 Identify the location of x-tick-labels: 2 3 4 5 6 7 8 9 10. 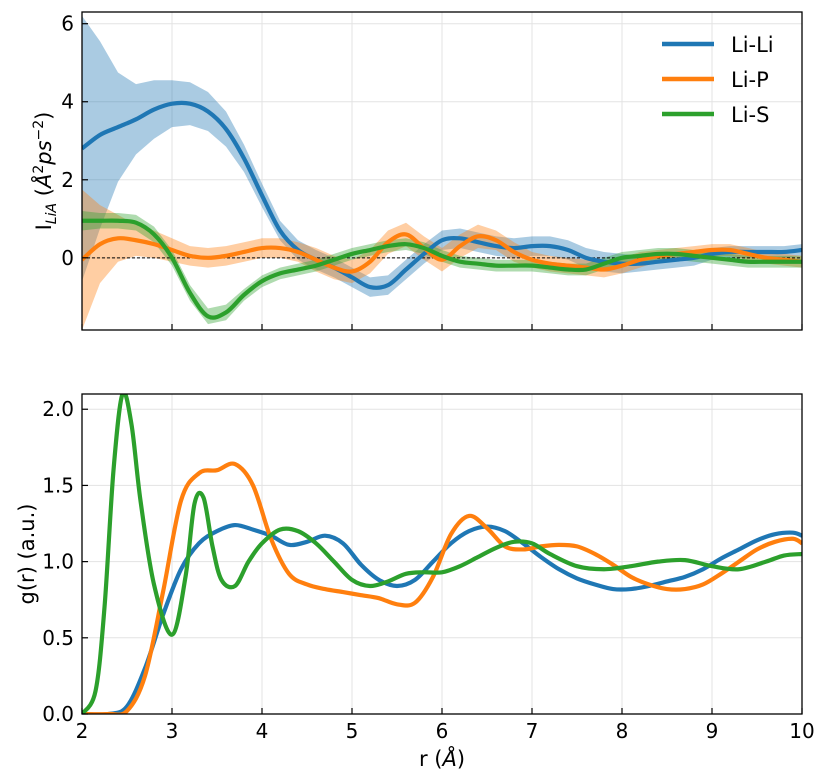
(445, 731).